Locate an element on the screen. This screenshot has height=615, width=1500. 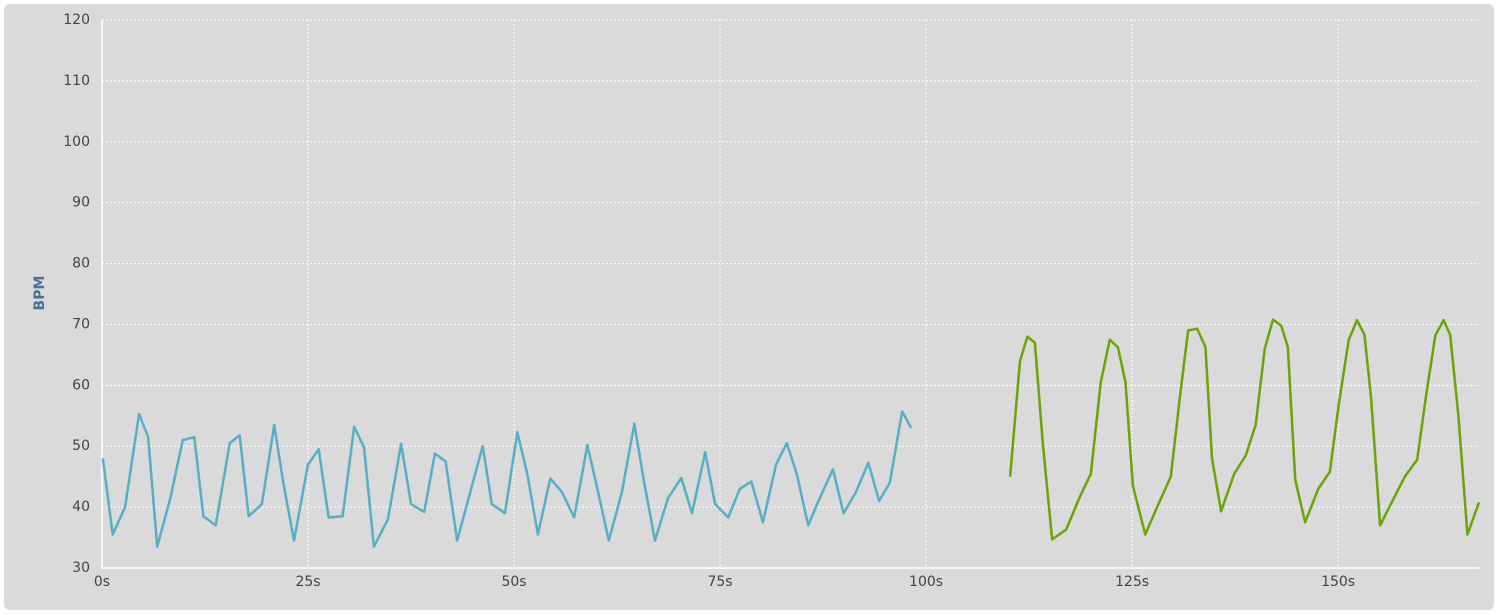
y-tick-label: 30 is located at coordinates (81, 568).